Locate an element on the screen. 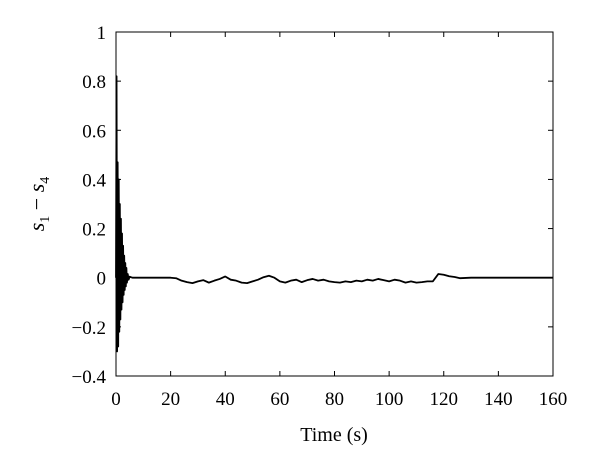 This screenshot has height=469, width=600. x-tick-label: 0 is located at coordinates (116, 399).